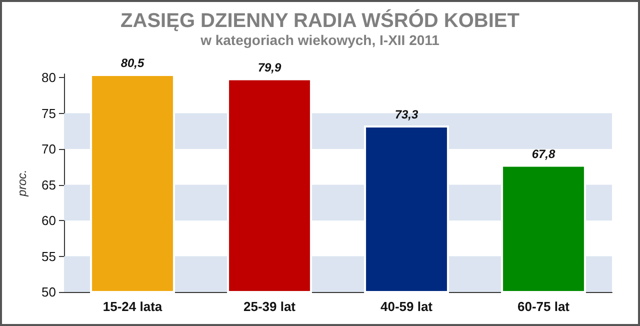  What do you see at coordinates (49, 149) in the screenshot?
I see `y-tick-label: 70` at bounding box center [49, 149].